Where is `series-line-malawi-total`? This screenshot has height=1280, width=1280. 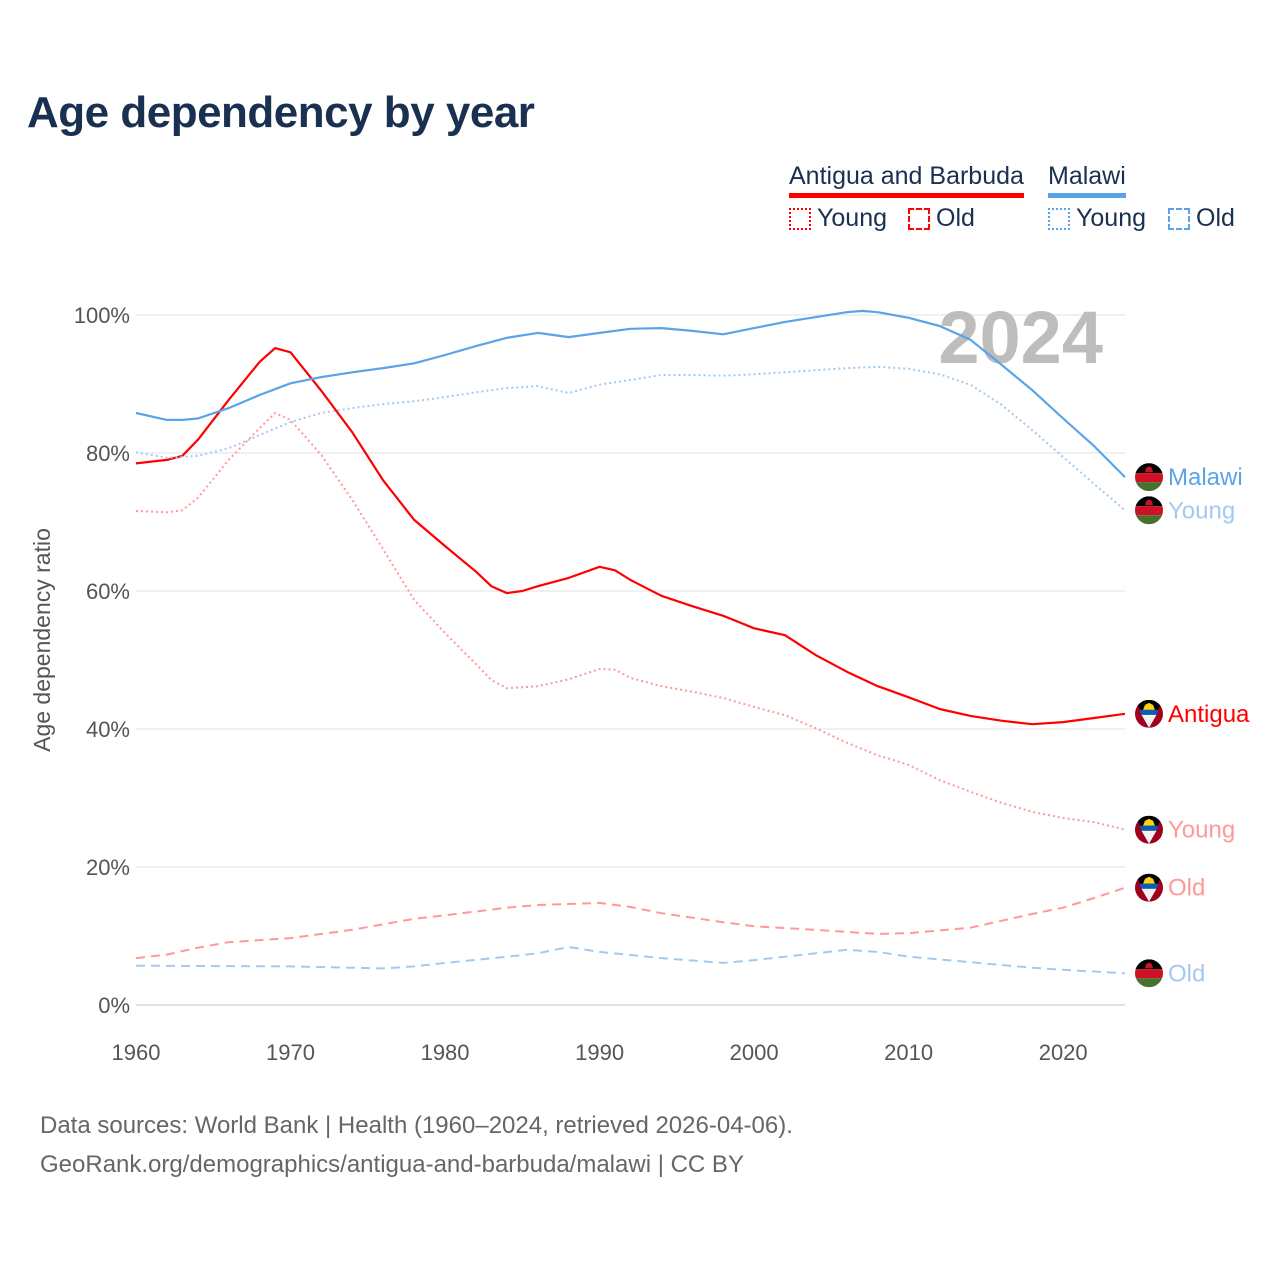 series-line-malawi-total is located at coordinates (630, 393).